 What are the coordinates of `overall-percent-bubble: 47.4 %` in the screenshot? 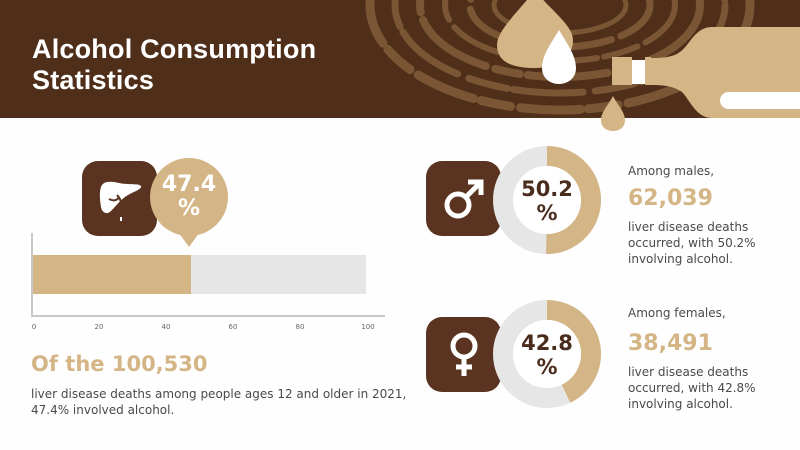 It's located at (189, 197).